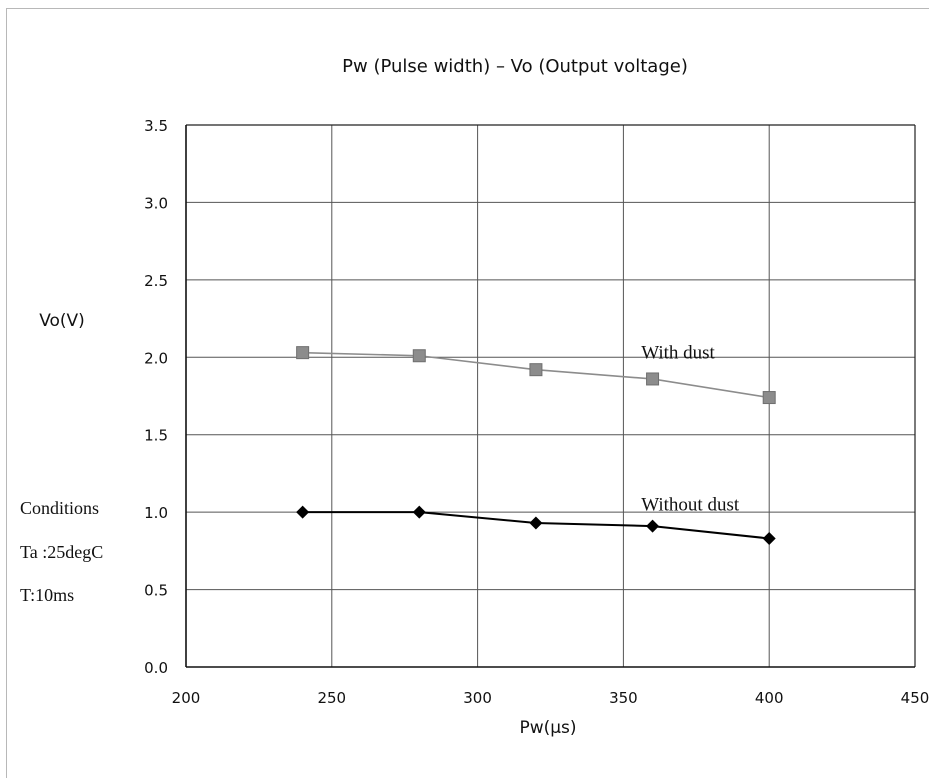 The height and width of the screenshot is (778, 929). Describe the element at coordinates (515, 66) in the screenshot. I see `chart-title: Pw (Pulse width) – Vo (Output voltage)` at that location.